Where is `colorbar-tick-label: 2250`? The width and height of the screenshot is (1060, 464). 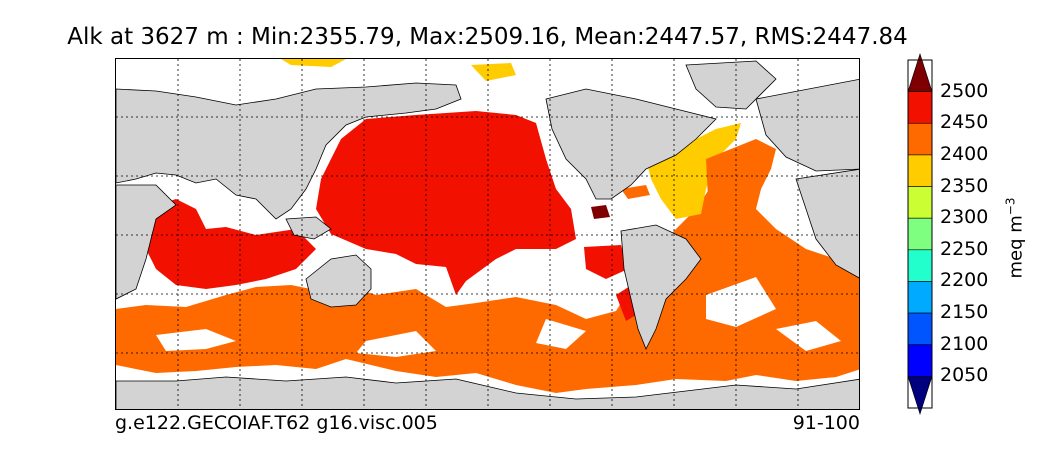
colorbar-tick-label: 2250 is located at coordinates (964, 248).